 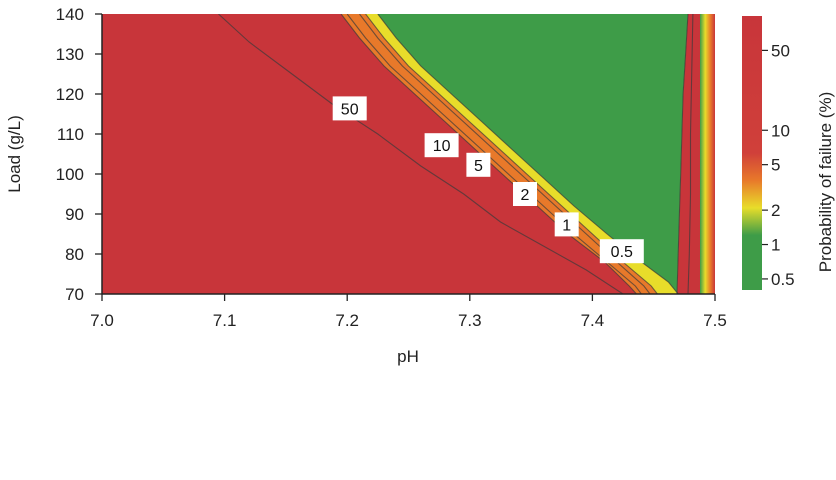 I want to click on colorbar-ticks: 0.5 1 2 5 10 50, so click(x=778, y=165).